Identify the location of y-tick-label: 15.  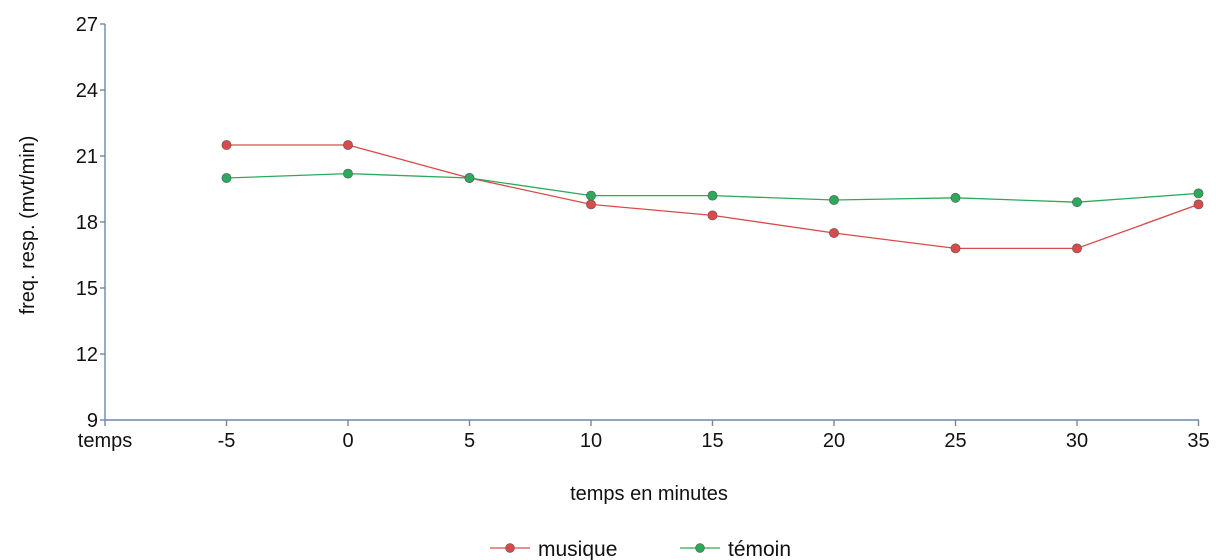
(87, 289).